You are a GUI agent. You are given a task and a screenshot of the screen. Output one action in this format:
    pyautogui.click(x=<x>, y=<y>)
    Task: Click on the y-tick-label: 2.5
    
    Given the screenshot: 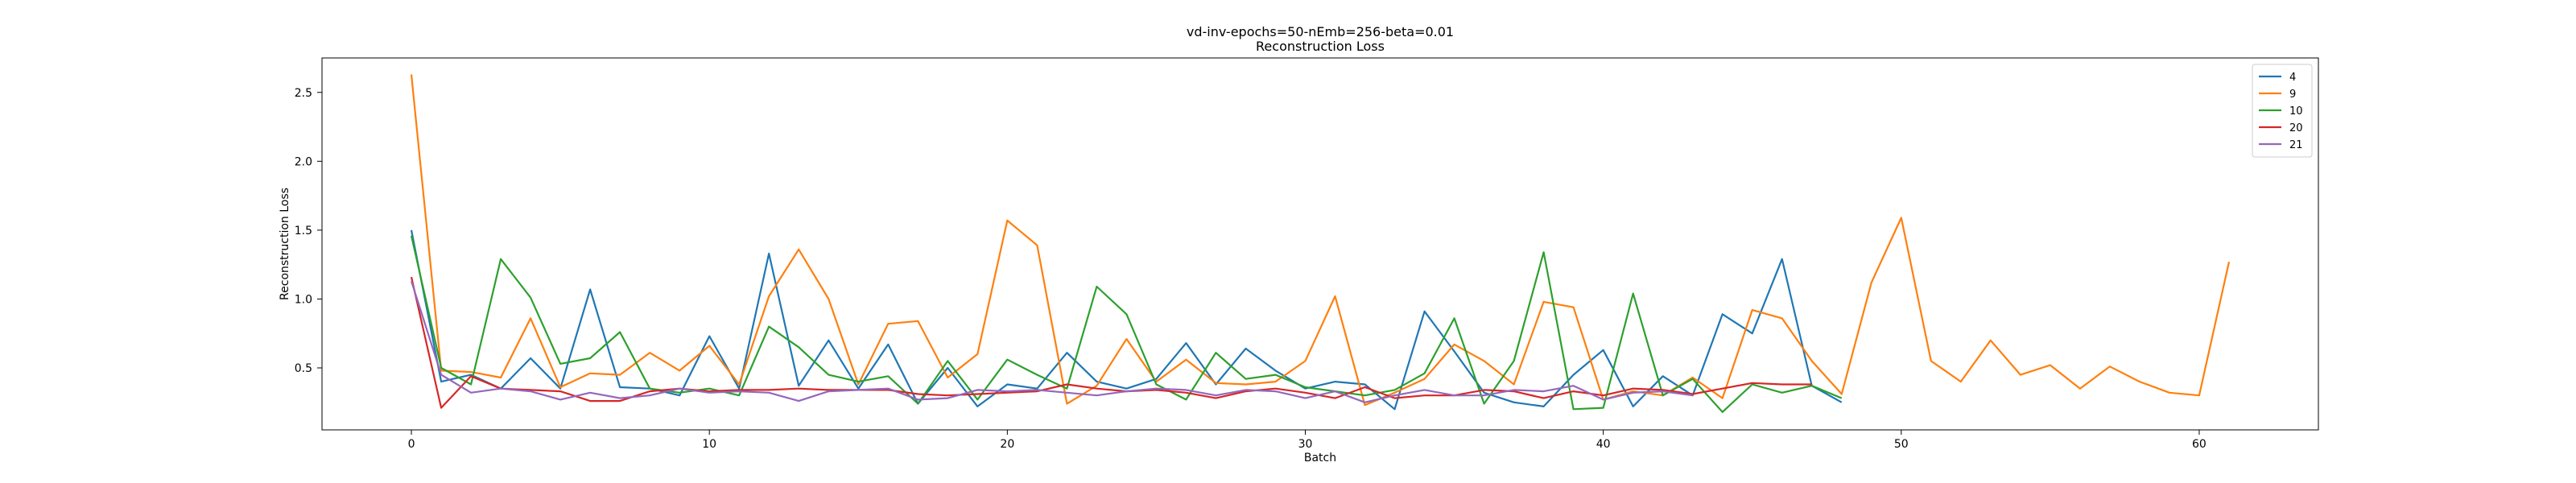 What is the action you would take?
    pyautogui.click(x=303, y=93)
    